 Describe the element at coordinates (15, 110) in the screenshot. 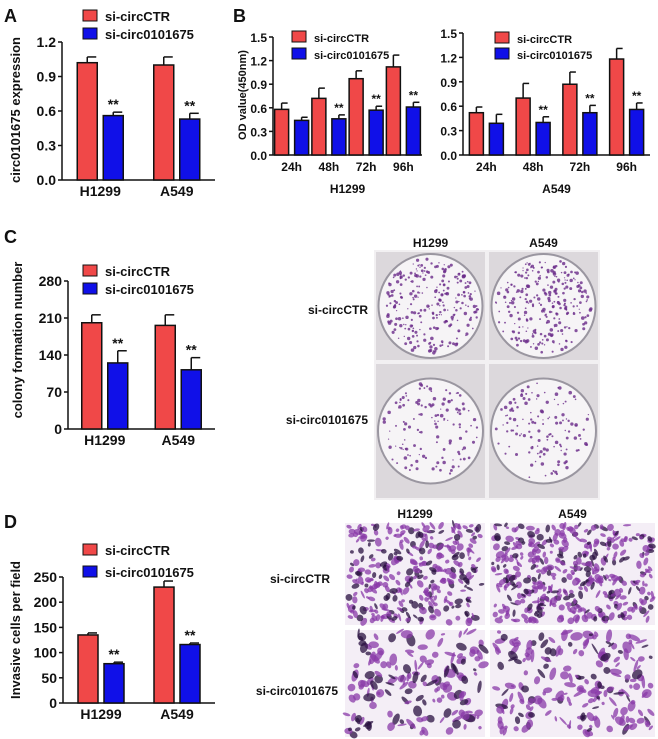

I see `y-axis-label: circ0101675 expression` at that location.